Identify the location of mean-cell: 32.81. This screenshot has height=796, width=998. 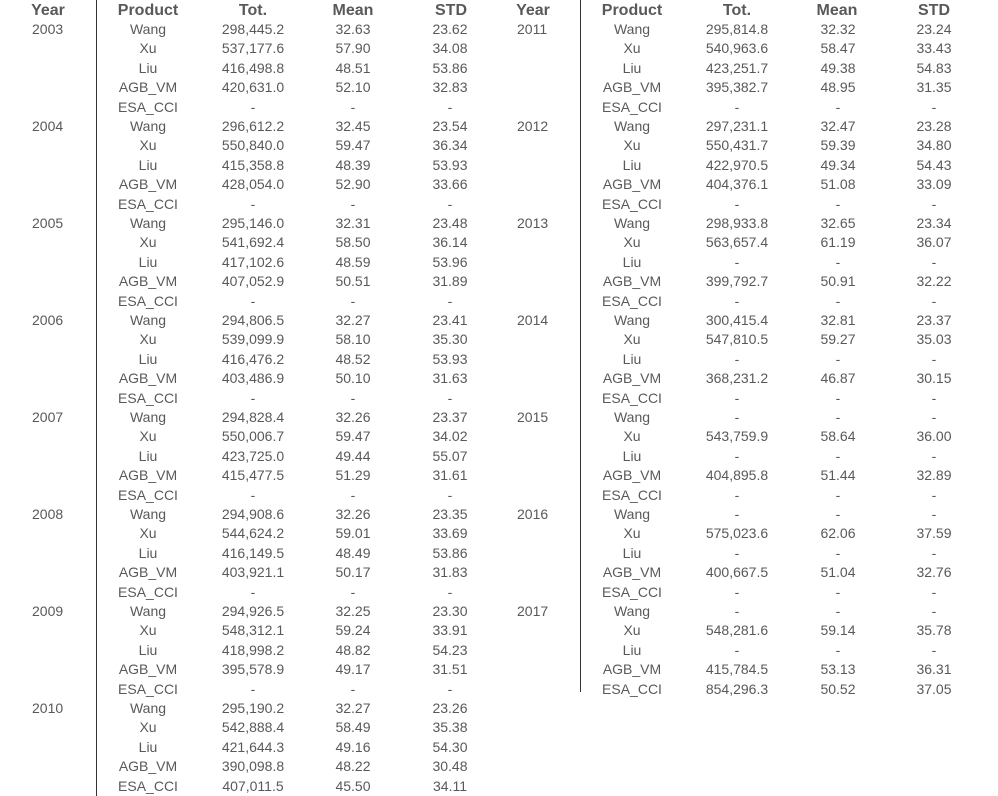
(838, 320).